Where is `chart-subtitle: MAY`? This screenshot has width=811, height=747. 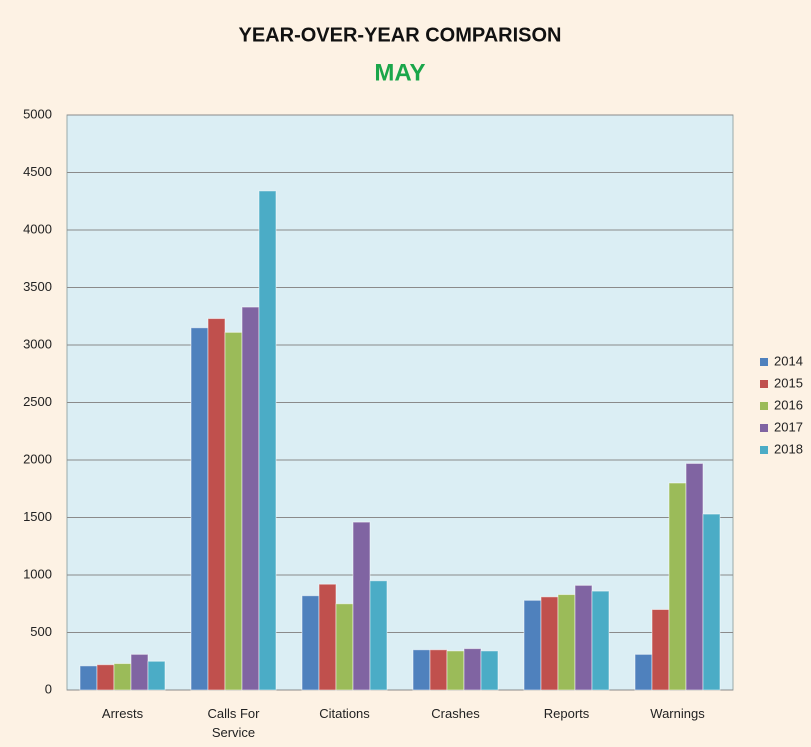 chart-subtitle: MAY is located at coordinates (399, 72).